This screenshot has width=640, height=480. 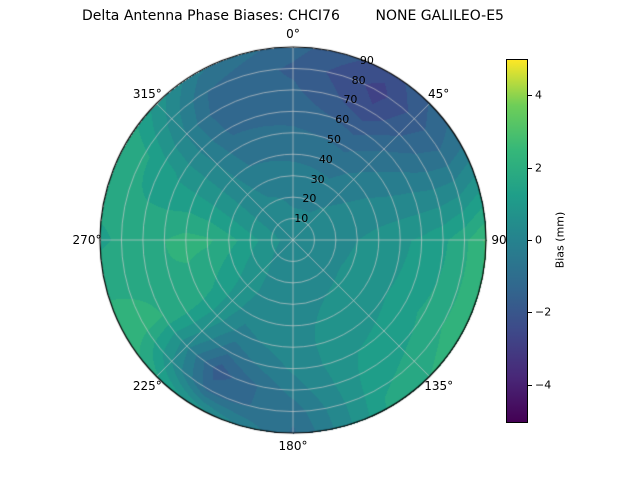 What do you see at coordinates (147, 94) in the screenshot?
I see `theta-tick-label: 315°` at bounding box center [147, 94].